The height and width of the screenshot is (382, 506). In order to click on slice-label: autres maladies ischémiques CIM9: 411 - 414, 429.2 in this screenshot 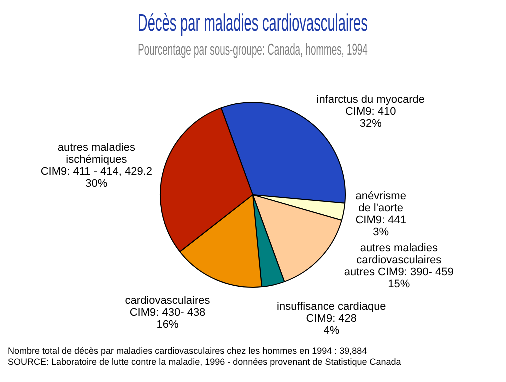, I will do `click(96, 160)`.